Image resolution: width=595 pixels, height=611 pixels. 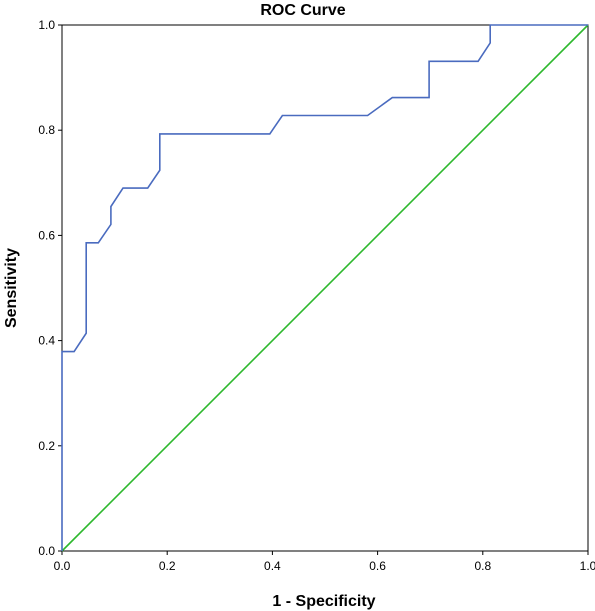 What do you see at coordinates (46, 446) in the screenshot?
I see `y-tick-label: 0.2` at bounding box center [46, 446].